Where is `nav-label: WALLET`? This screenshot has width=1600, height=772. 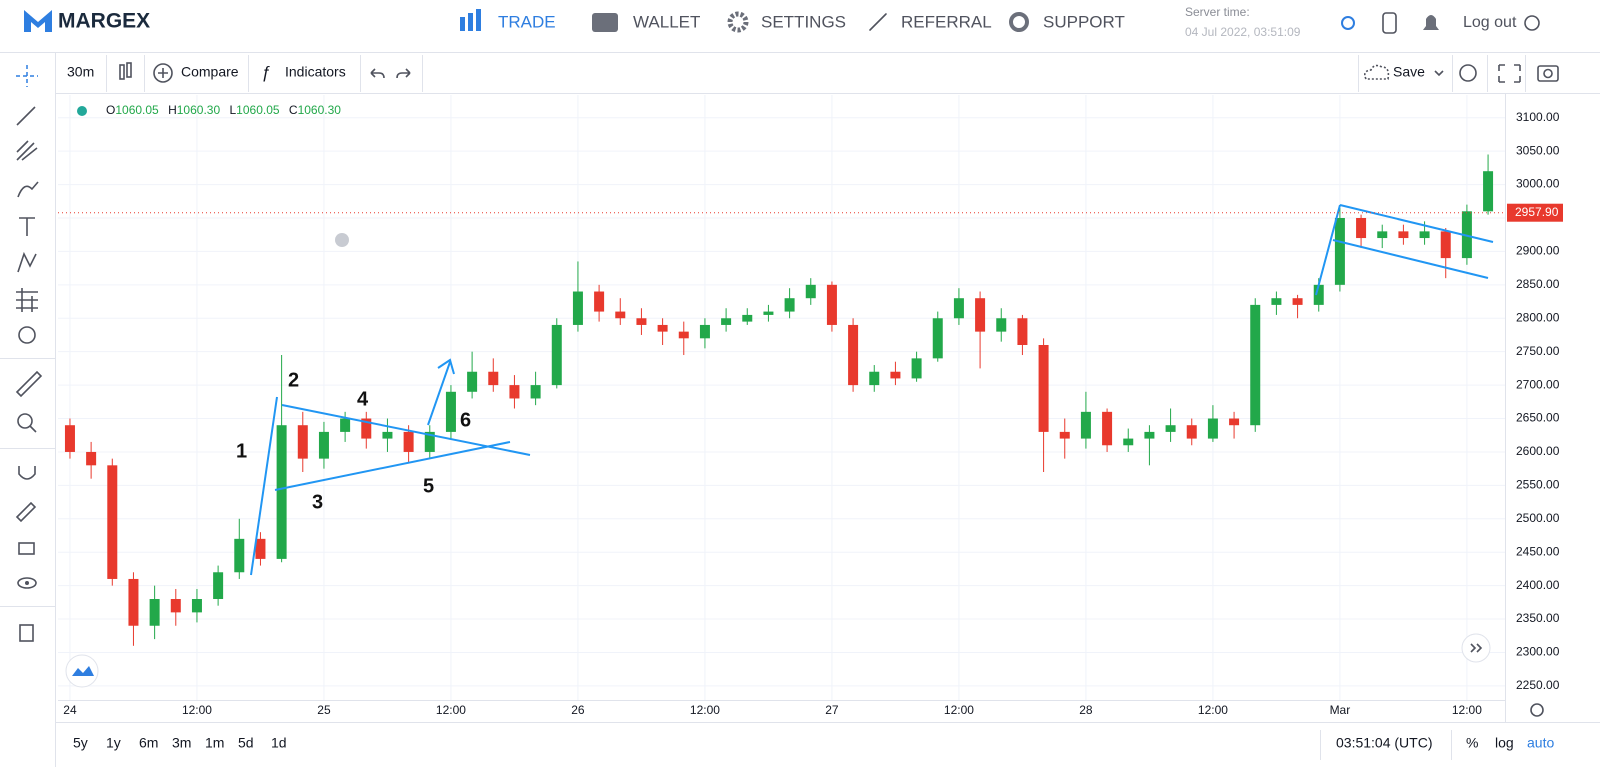
nav-label: WALLET is located at coordinates (666, 21).